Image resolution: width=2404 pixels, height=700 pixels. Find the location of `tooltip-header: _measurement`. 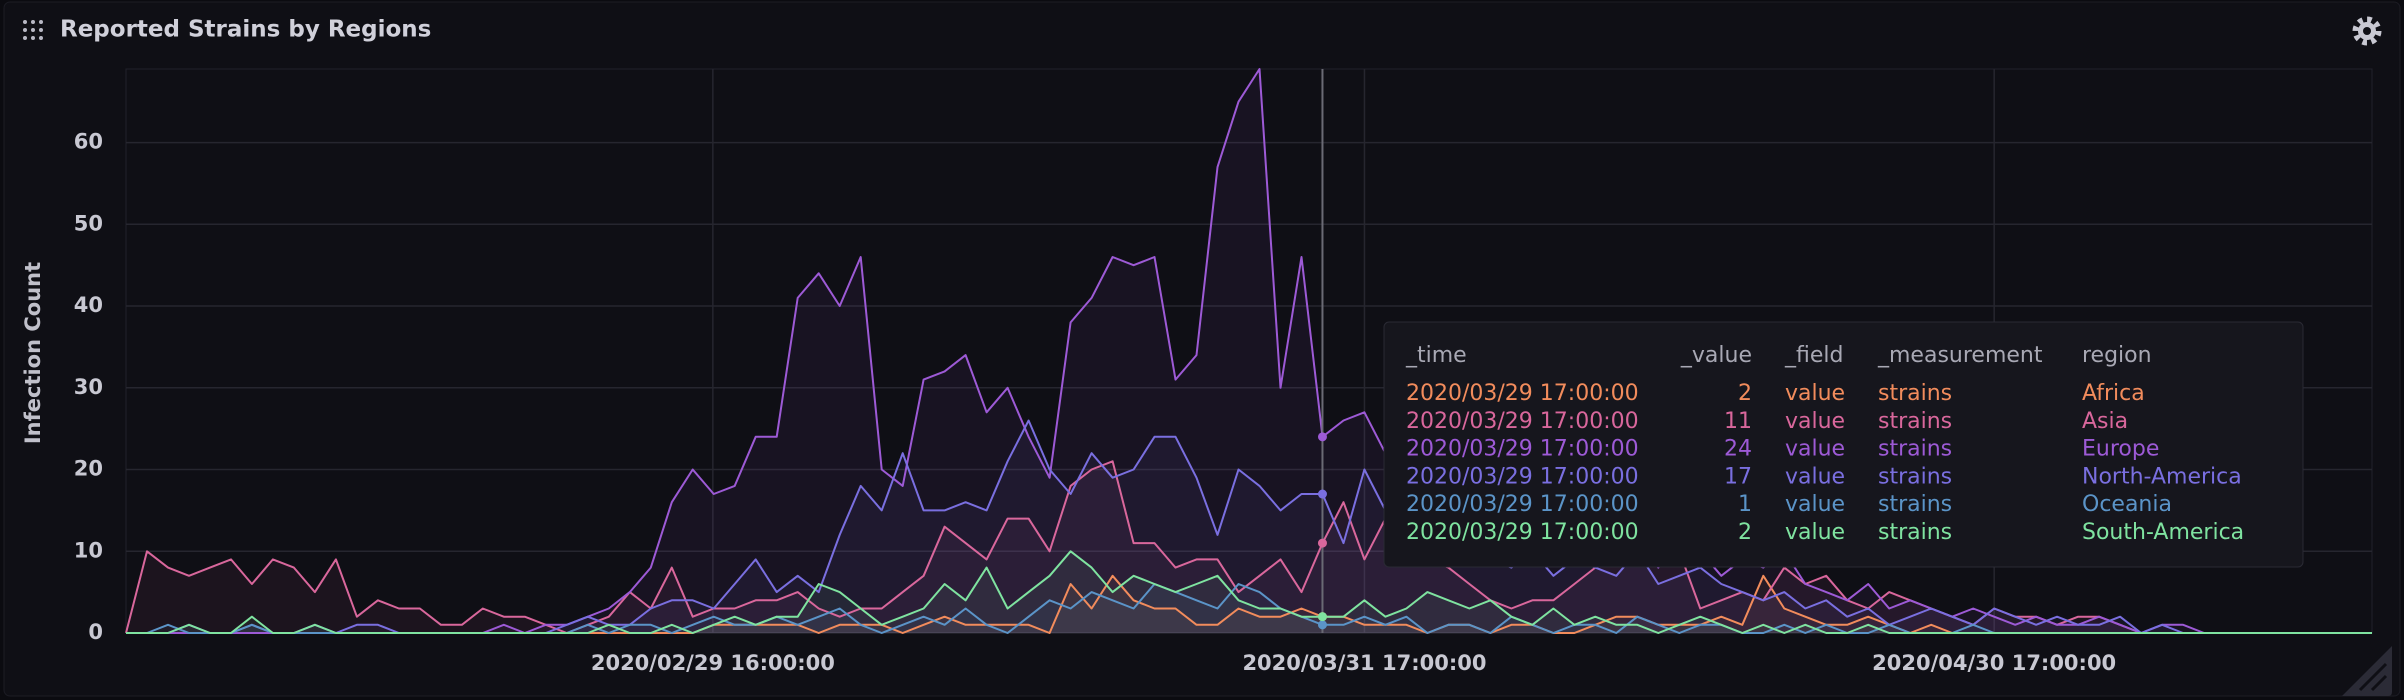

tooltip-header: _measurement is located at coordinates (1960, 355).